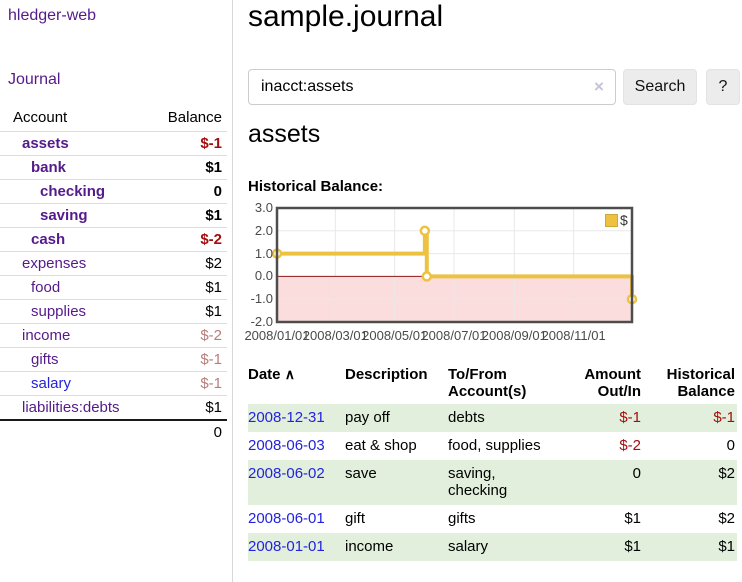  I want to click on accounts-header-account: Account, so click(40, 117).